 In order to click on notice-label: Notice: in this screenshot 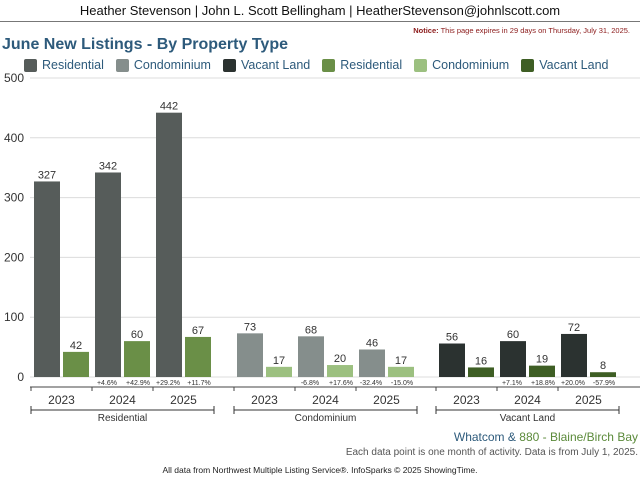, I will do `click(426, 30)`.